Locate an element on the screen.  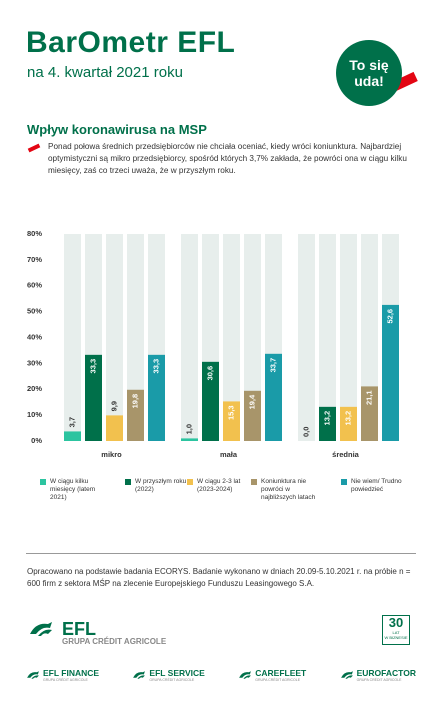
company-name: EFL SERVICE is located at coordinates (177, 673).